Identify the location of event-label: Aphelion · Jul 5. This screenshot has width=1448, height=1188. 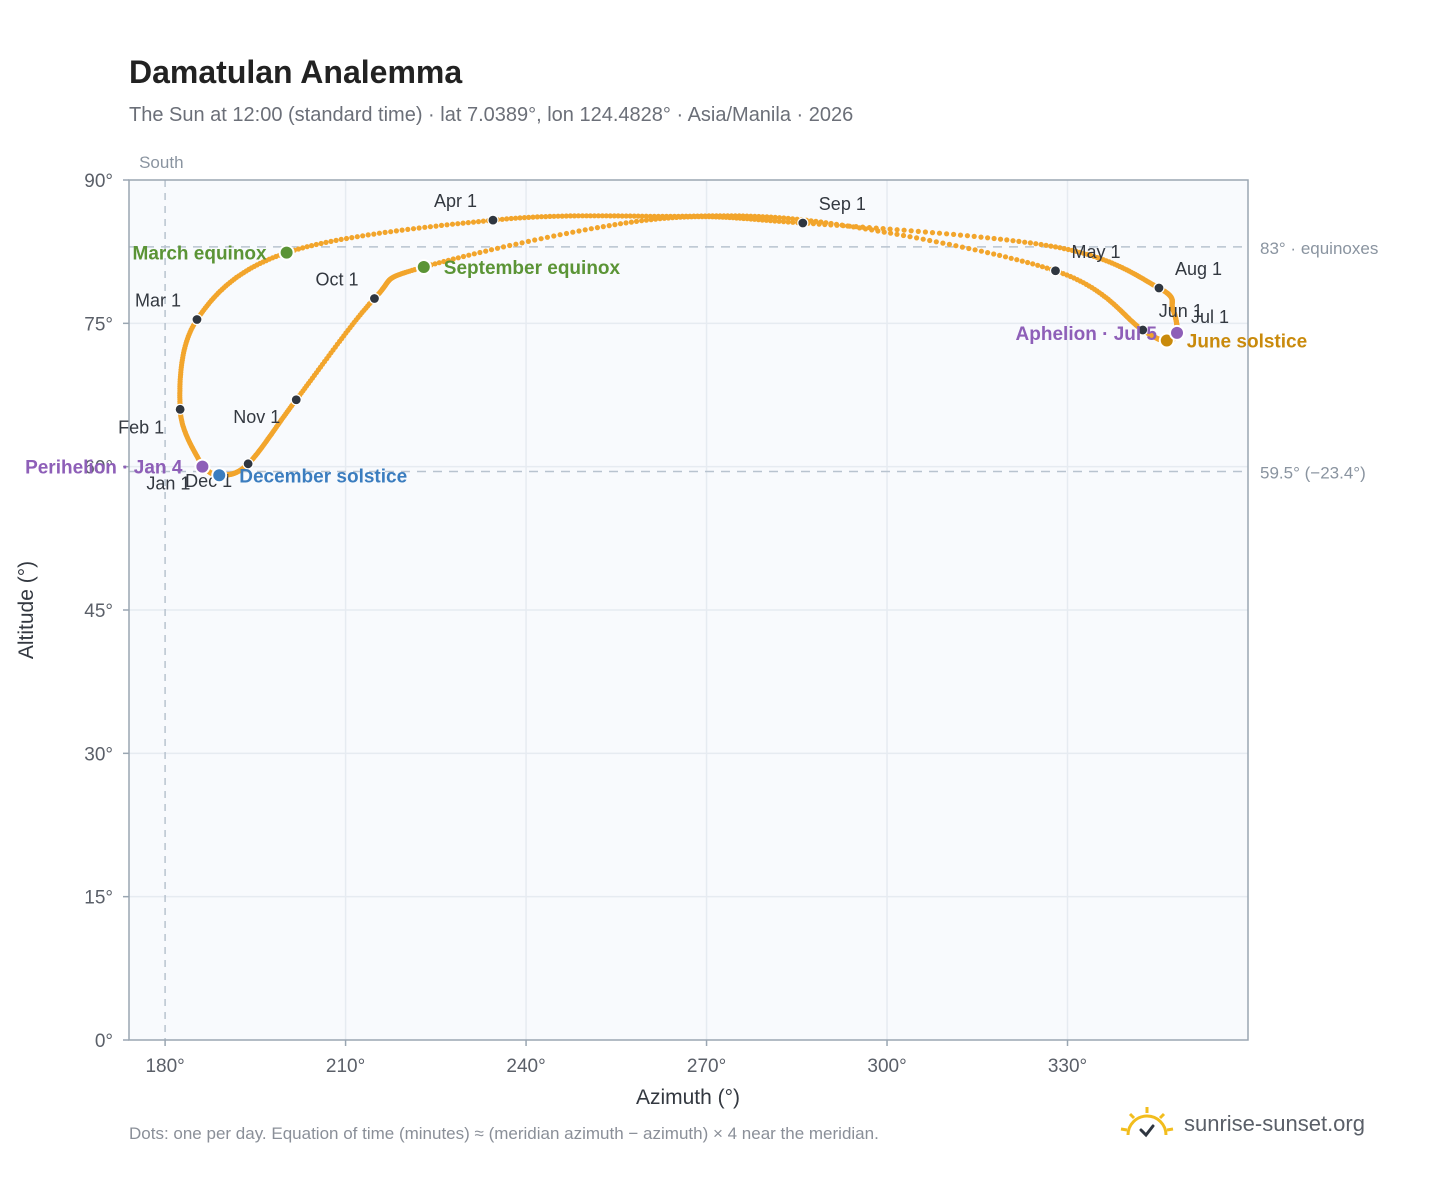
(1087, 334).